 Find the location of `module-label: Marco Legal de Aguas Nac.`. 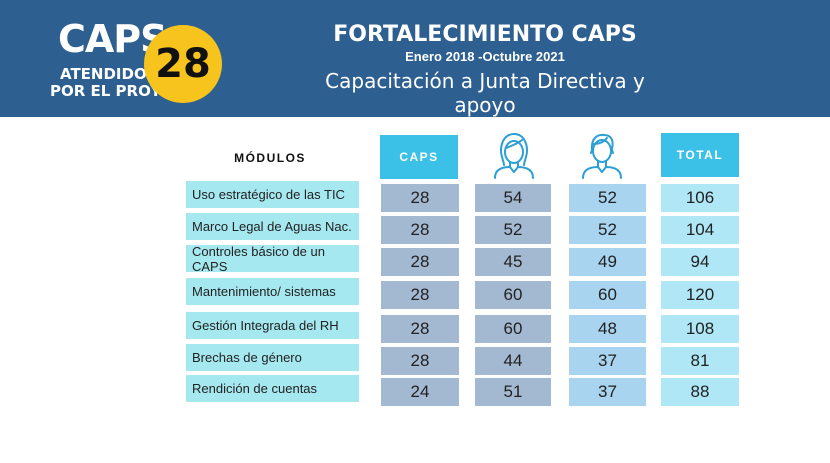

module-label: Marco Legal de Aguas Nac. is located at coordinates (272, 226).